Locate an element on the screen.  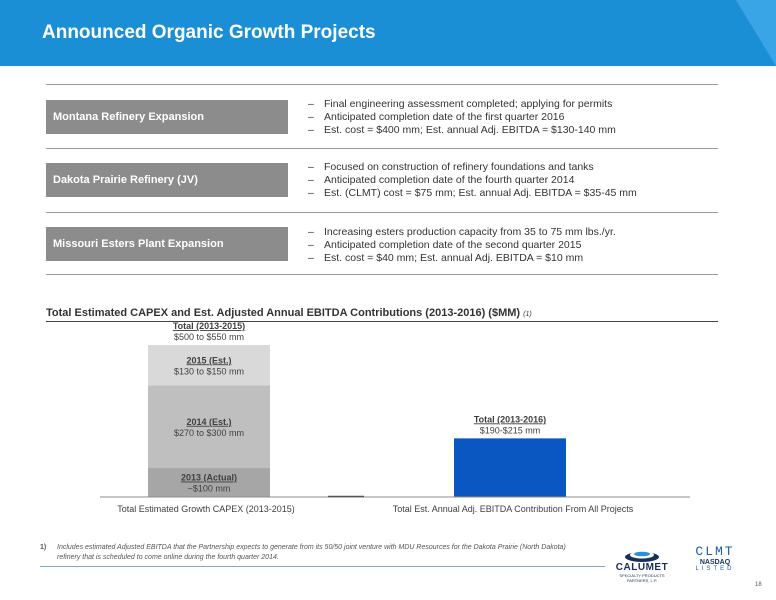
ticker: CLMT is located at coordinates (715, 551).